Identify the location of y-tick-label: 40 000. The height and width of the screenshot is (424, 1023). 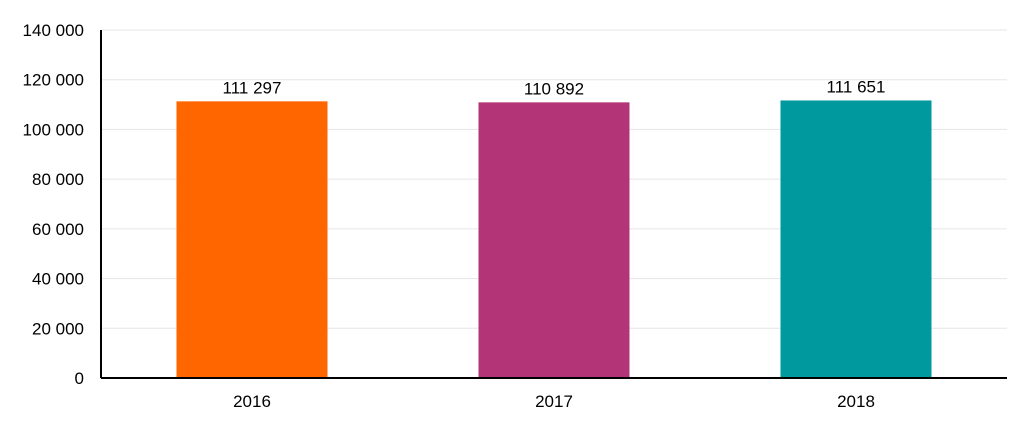
(58, 279).